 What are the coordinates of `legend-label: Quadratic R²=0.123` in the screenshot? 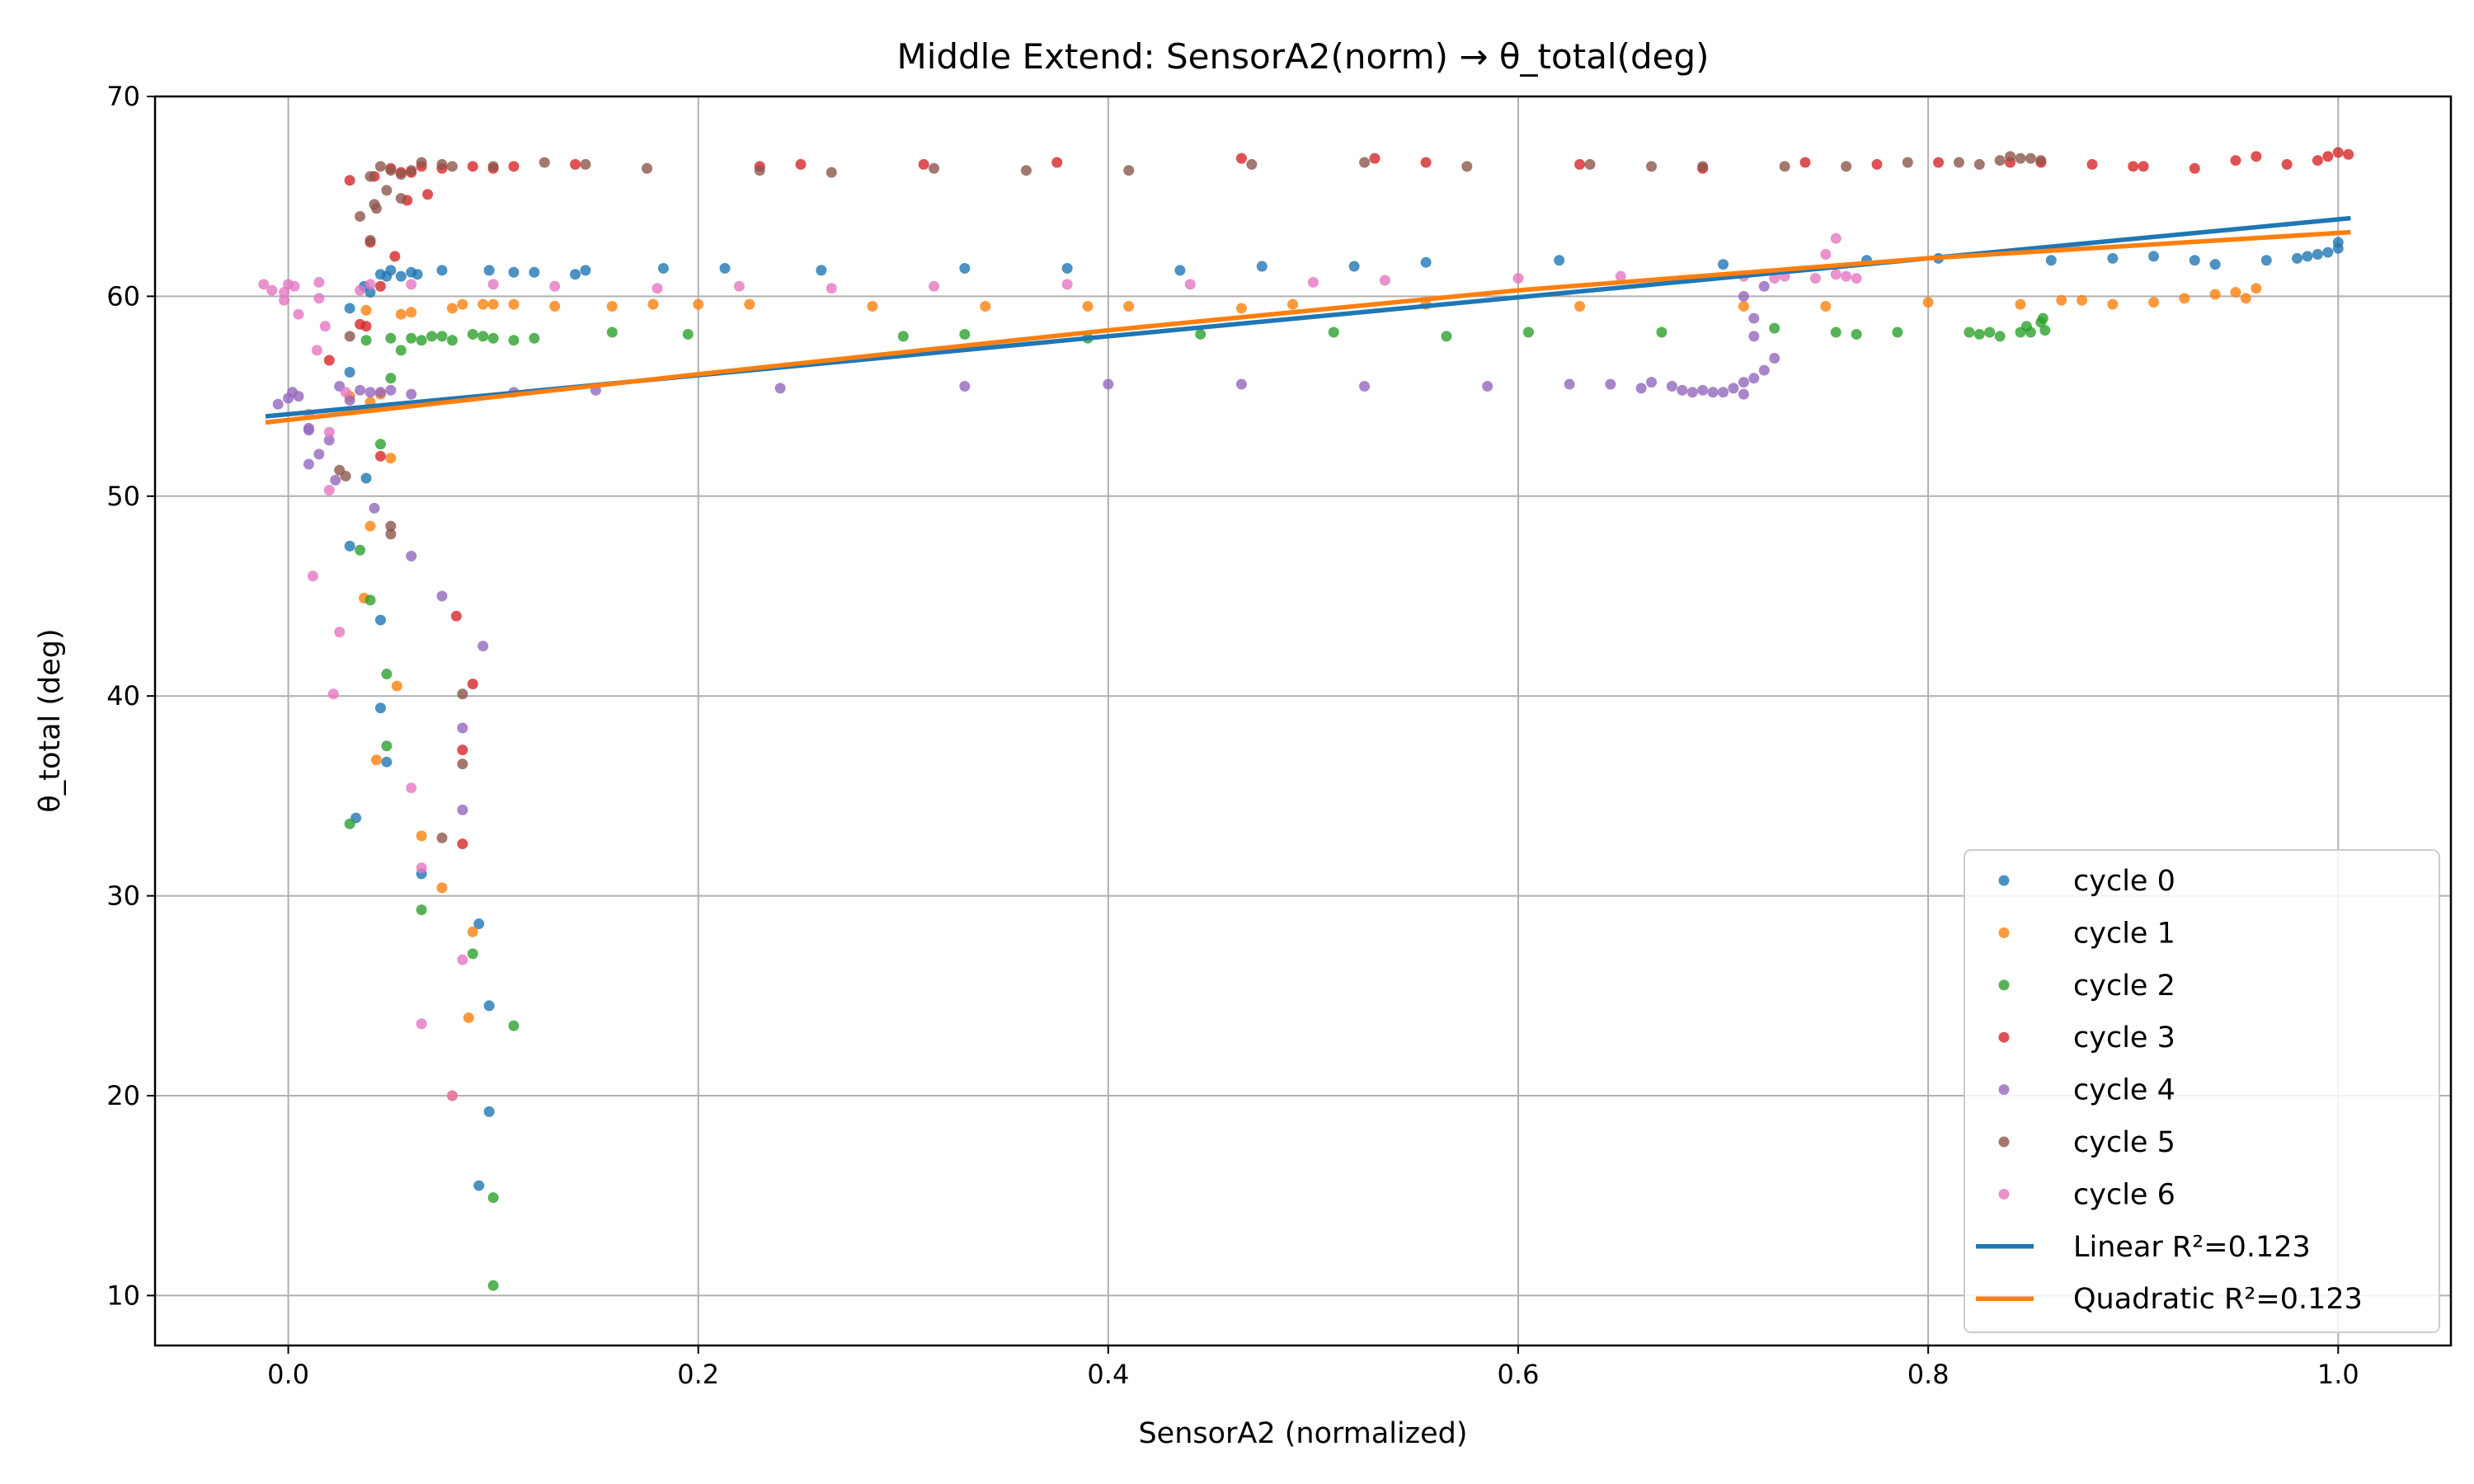 It's located at (2218, 1299).